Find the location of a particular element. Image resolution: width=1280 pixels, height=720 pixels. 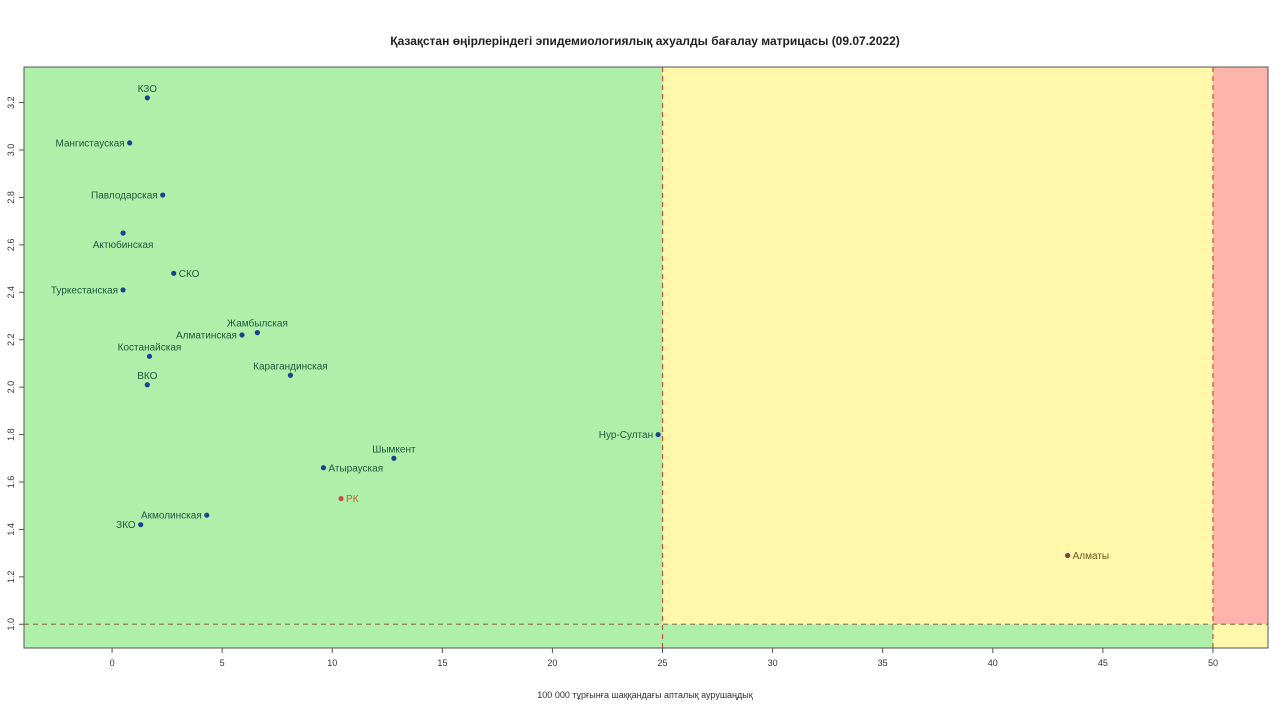

x-tick-label: 10 is located at coordinates (332, 663).